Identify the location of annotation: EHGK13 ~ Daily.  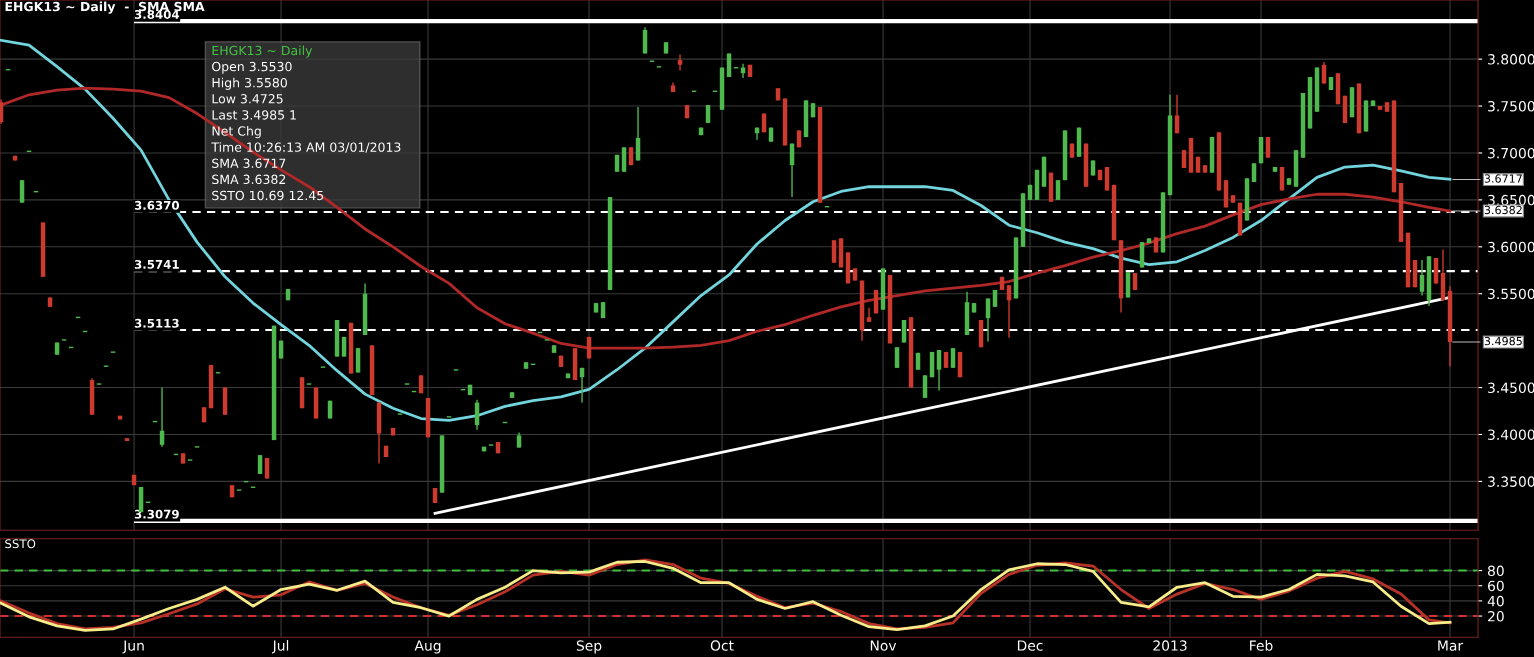
(262, 51).